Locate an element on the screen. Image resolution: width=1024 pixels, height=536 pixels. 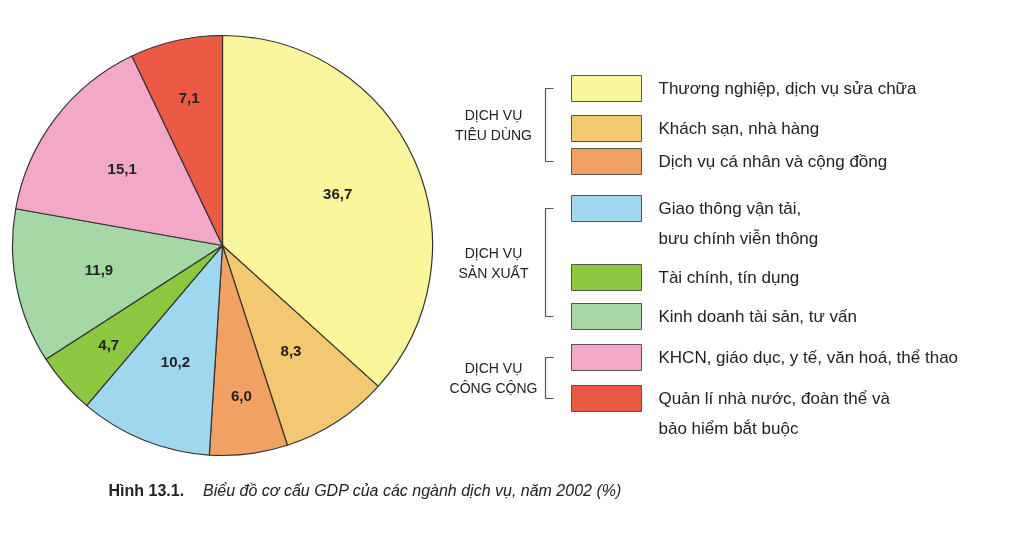
text: DỊCH VỤ TIÊU DÙNG is located at coordinates (493, 125).